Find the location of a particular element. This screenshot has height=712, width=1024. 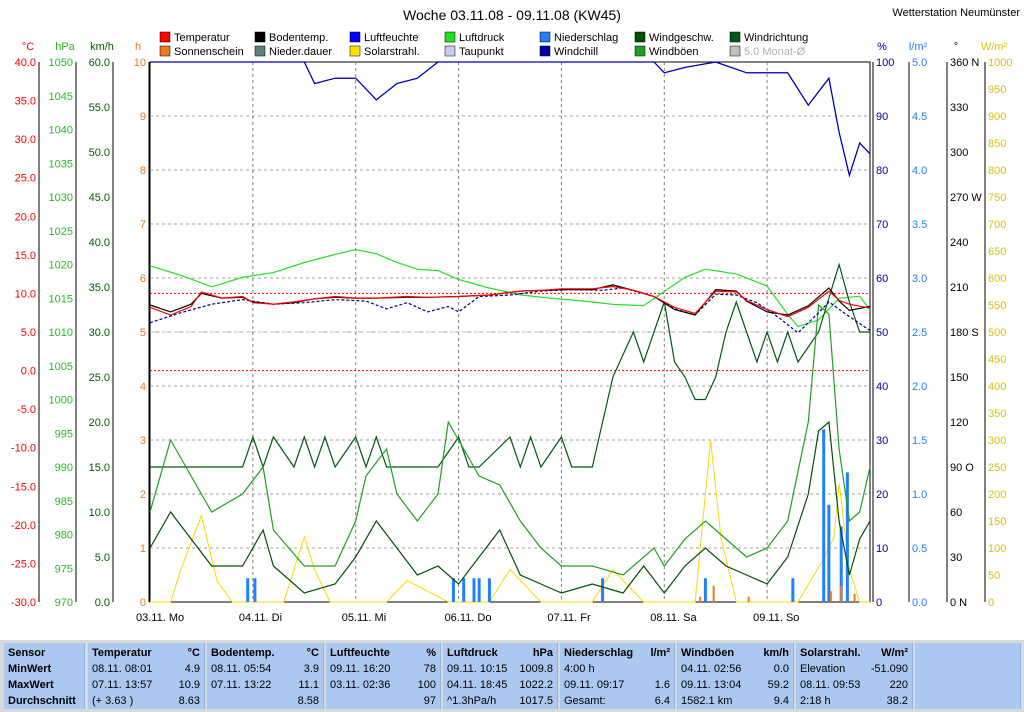

bar-sunshine is located at coordinates (700, 599).